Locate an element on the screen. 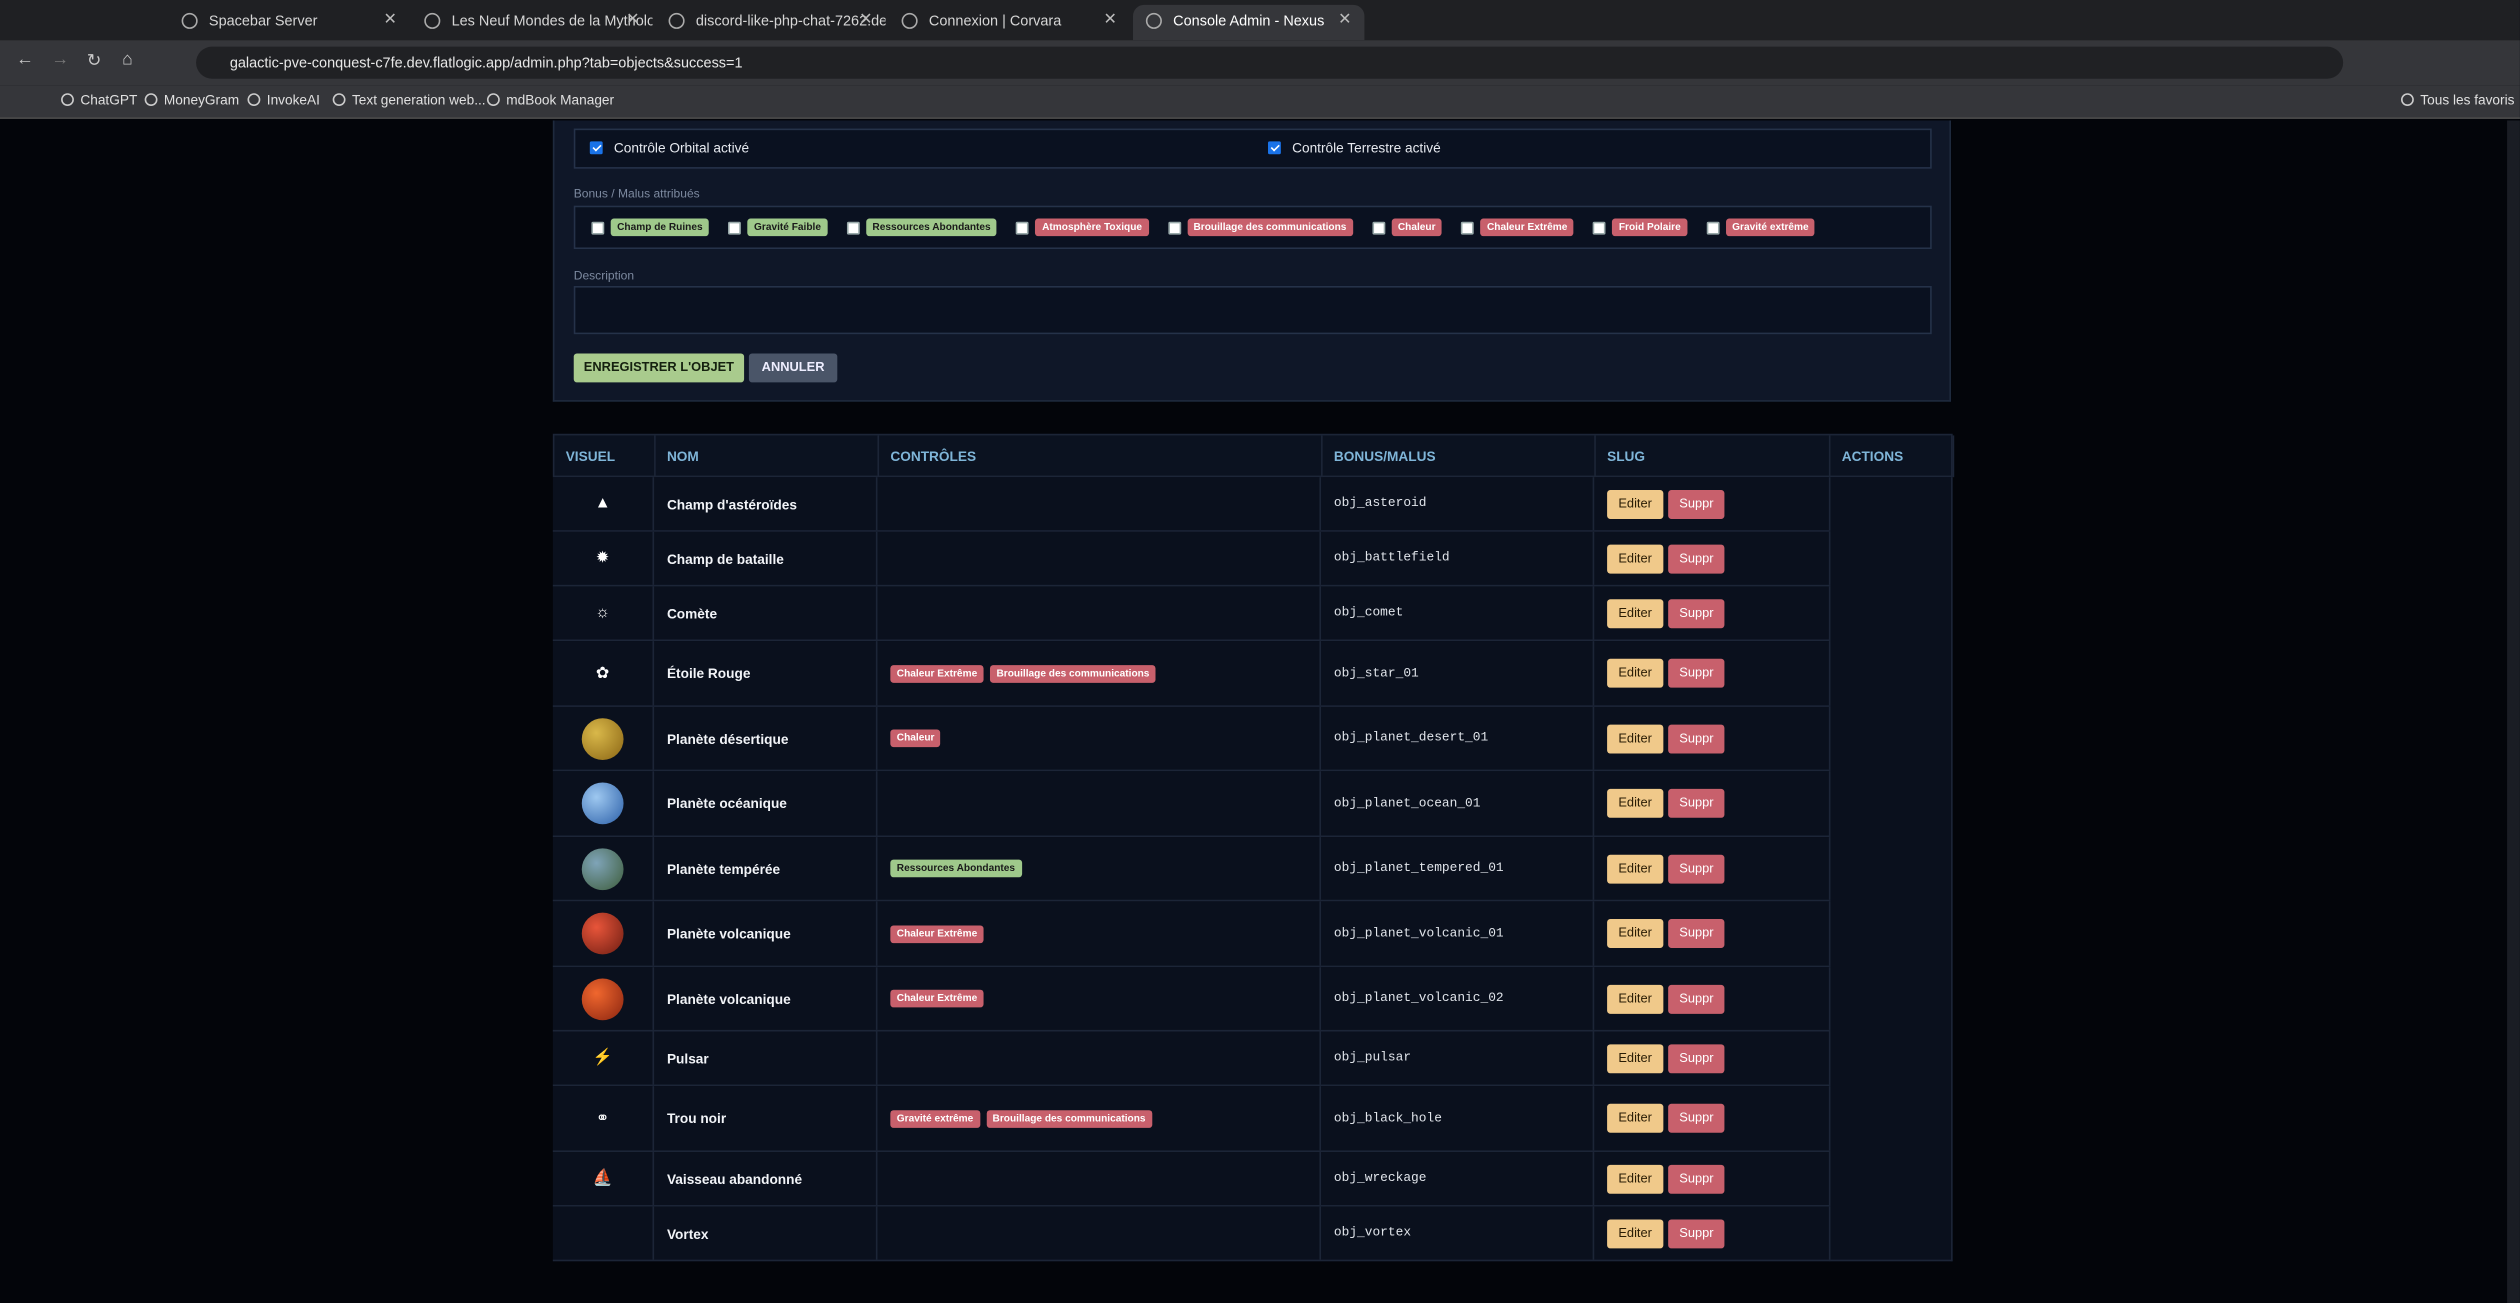 The height and width of the screenshot is (1303, 2520). bookmark: InvokeAI is located at coordinates (283, 99).